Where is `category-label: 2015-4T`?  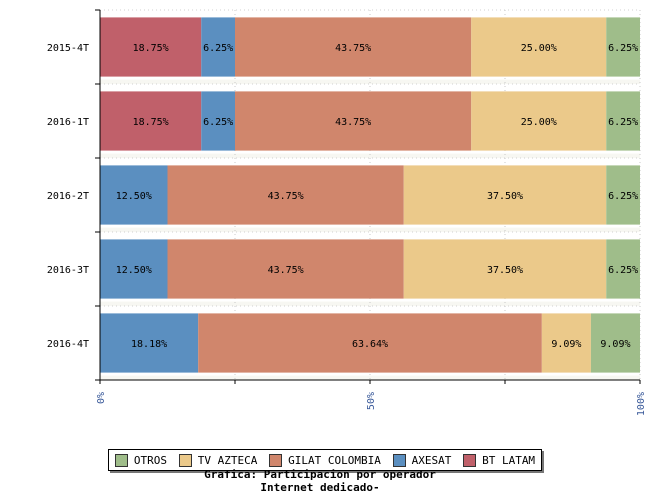
category-label: 2015-4T is located at coordinates (68, 48).